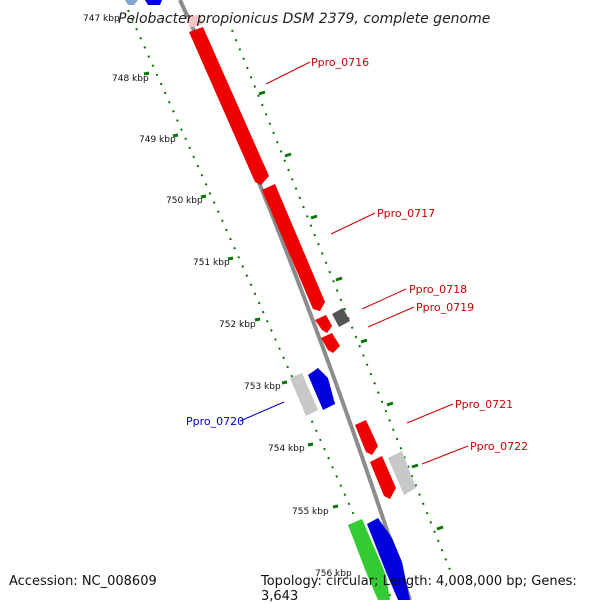 The height and width of the screenshot is (604, 600). Describe the element at coordinates (310, 512) in the screenshot. I see `tick-label: 755 kbp` at that location.